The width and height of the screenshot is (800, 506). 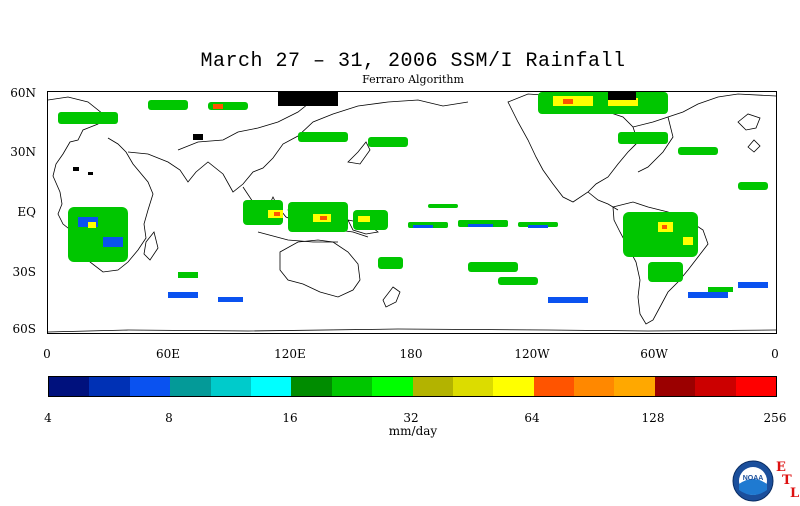 What do you see at coordinates (753, 478) in the screenshot?
I see `noaa-logo-label: NOAA` at bounding box center [753, 478].